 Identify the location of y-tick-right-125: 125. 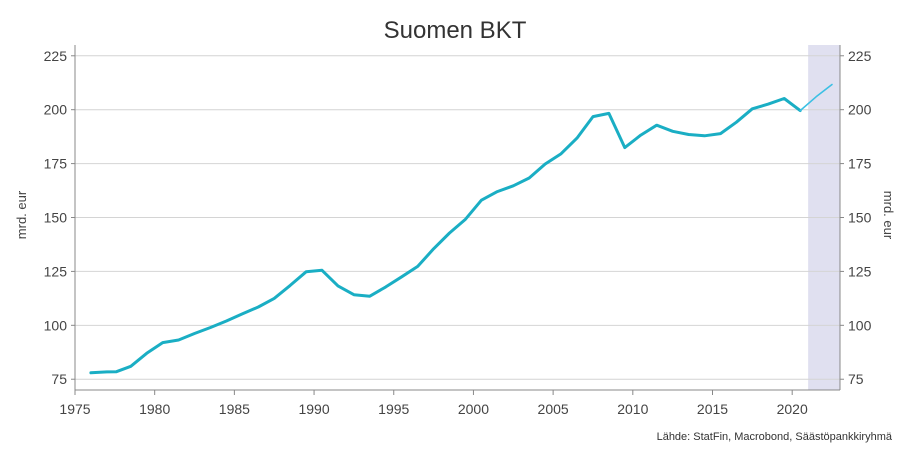
(860, 271).